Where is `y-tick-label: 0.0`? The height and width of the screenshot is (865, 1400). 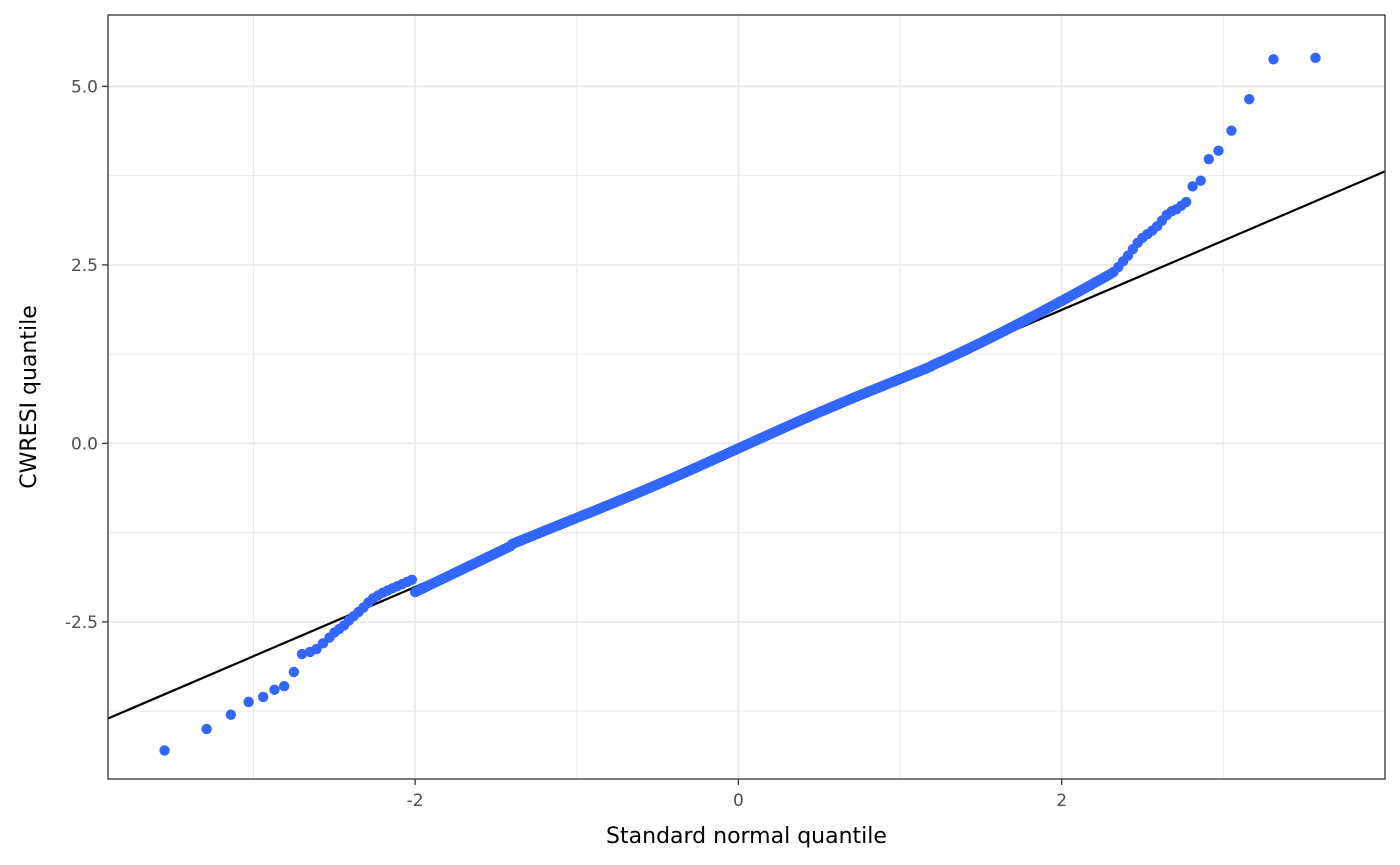
y-tick-label: 0.0 is located at coordinates (84, 444).